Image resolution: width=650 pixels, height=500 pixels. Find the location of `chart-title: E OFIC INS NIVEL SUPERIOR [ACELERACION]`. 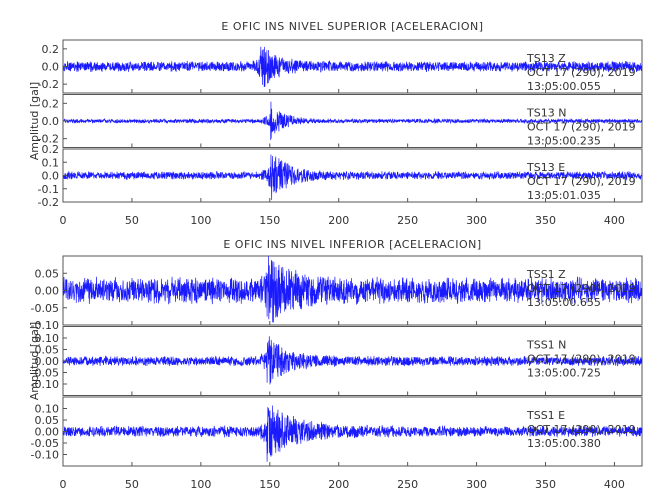

chart-title: E OFIC INS NIVEL SUPERIOR [ACELERACION] is located at coordinates (352, 26).